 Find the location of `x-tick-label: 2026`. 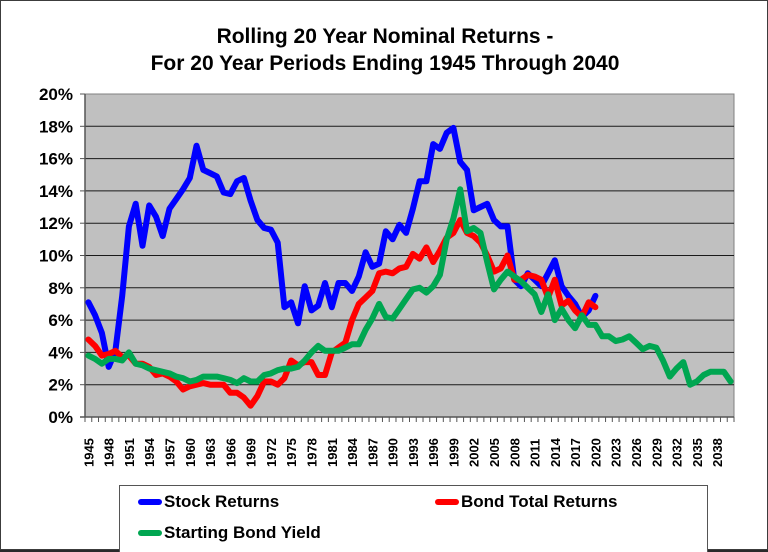

x-tick-label: 2026 is located at coordinates (636, 452).